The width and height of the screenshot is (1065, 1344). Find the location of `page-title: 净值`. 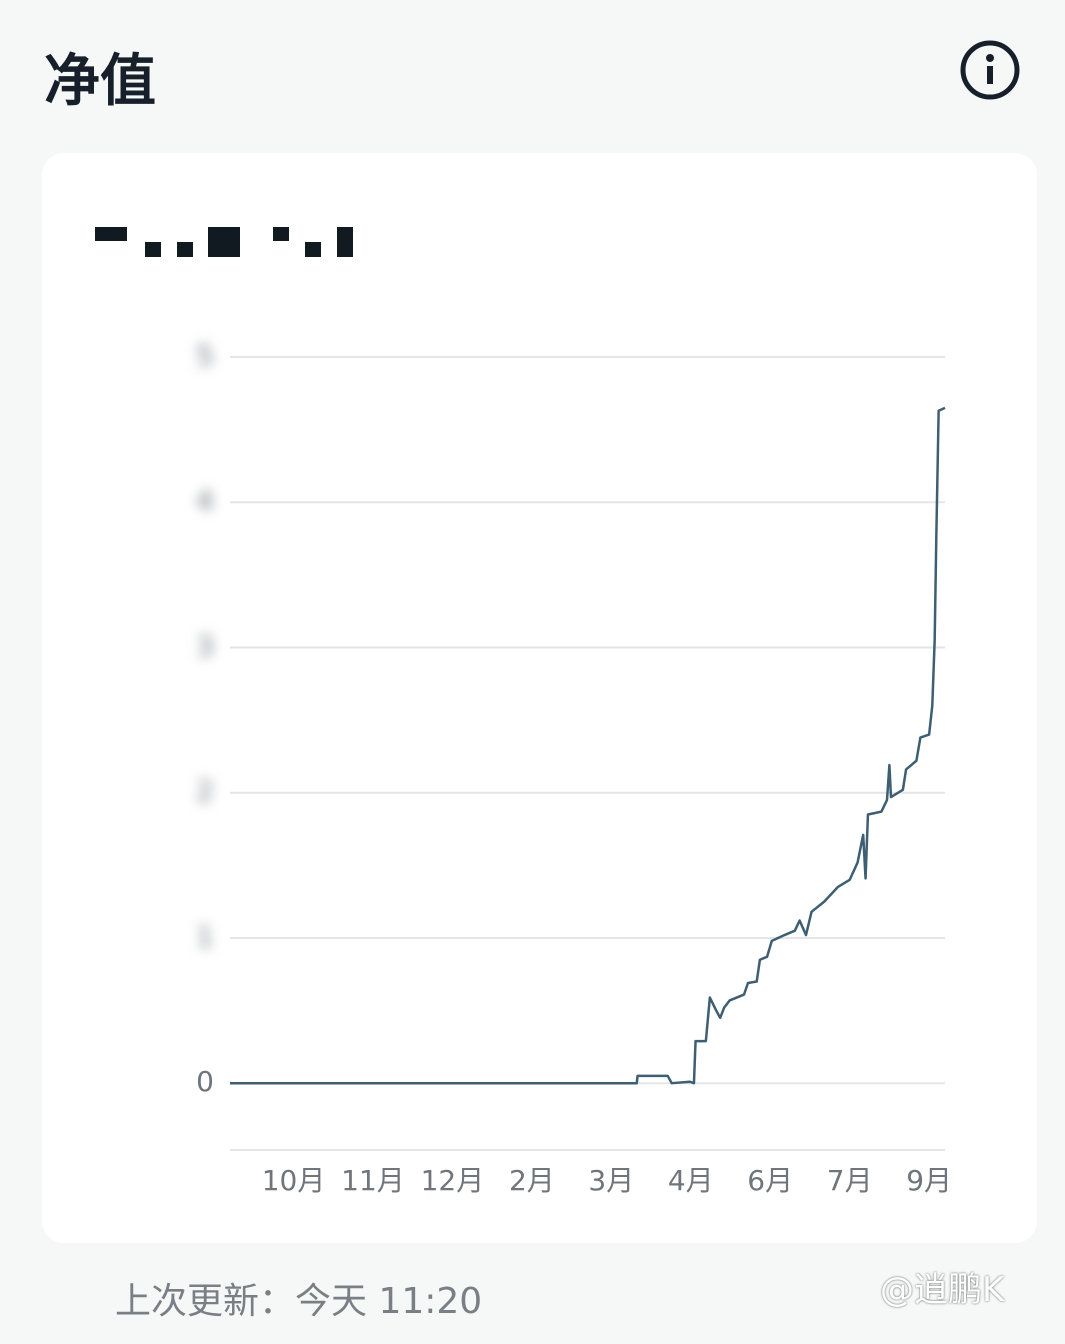

page-title: 净值 is located at coordinates (100, 81).